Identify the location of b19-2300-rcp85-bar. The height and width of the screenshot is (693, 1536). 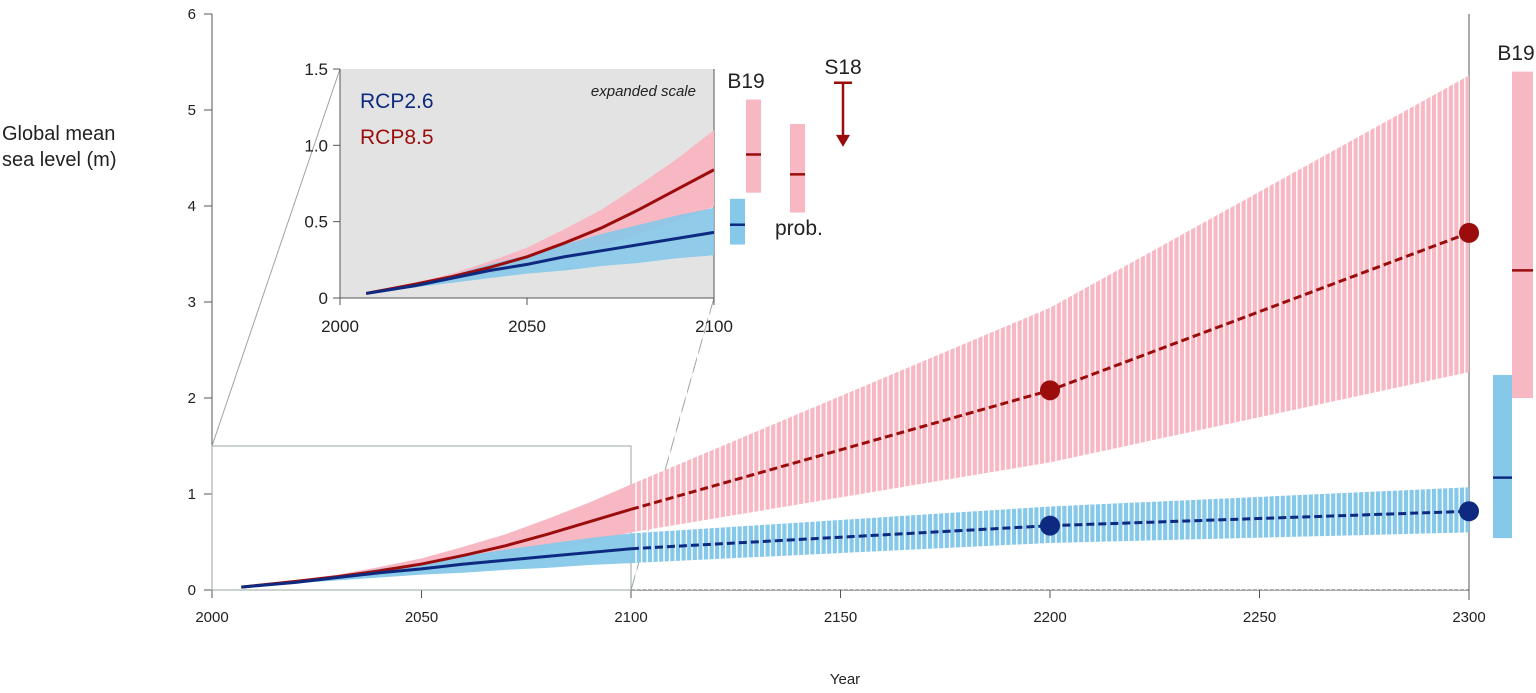
(1522, 234).